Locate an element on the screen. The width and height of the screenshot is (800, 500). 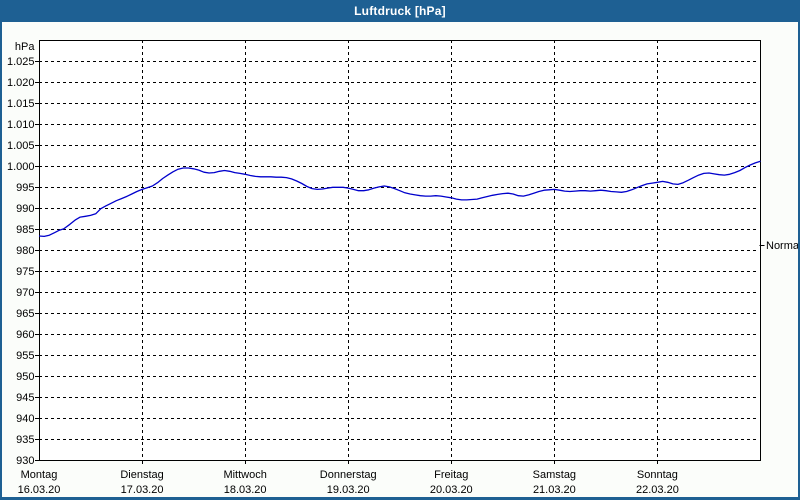
day-date-label: 21.03.20 is located at coordinates (554, 490).